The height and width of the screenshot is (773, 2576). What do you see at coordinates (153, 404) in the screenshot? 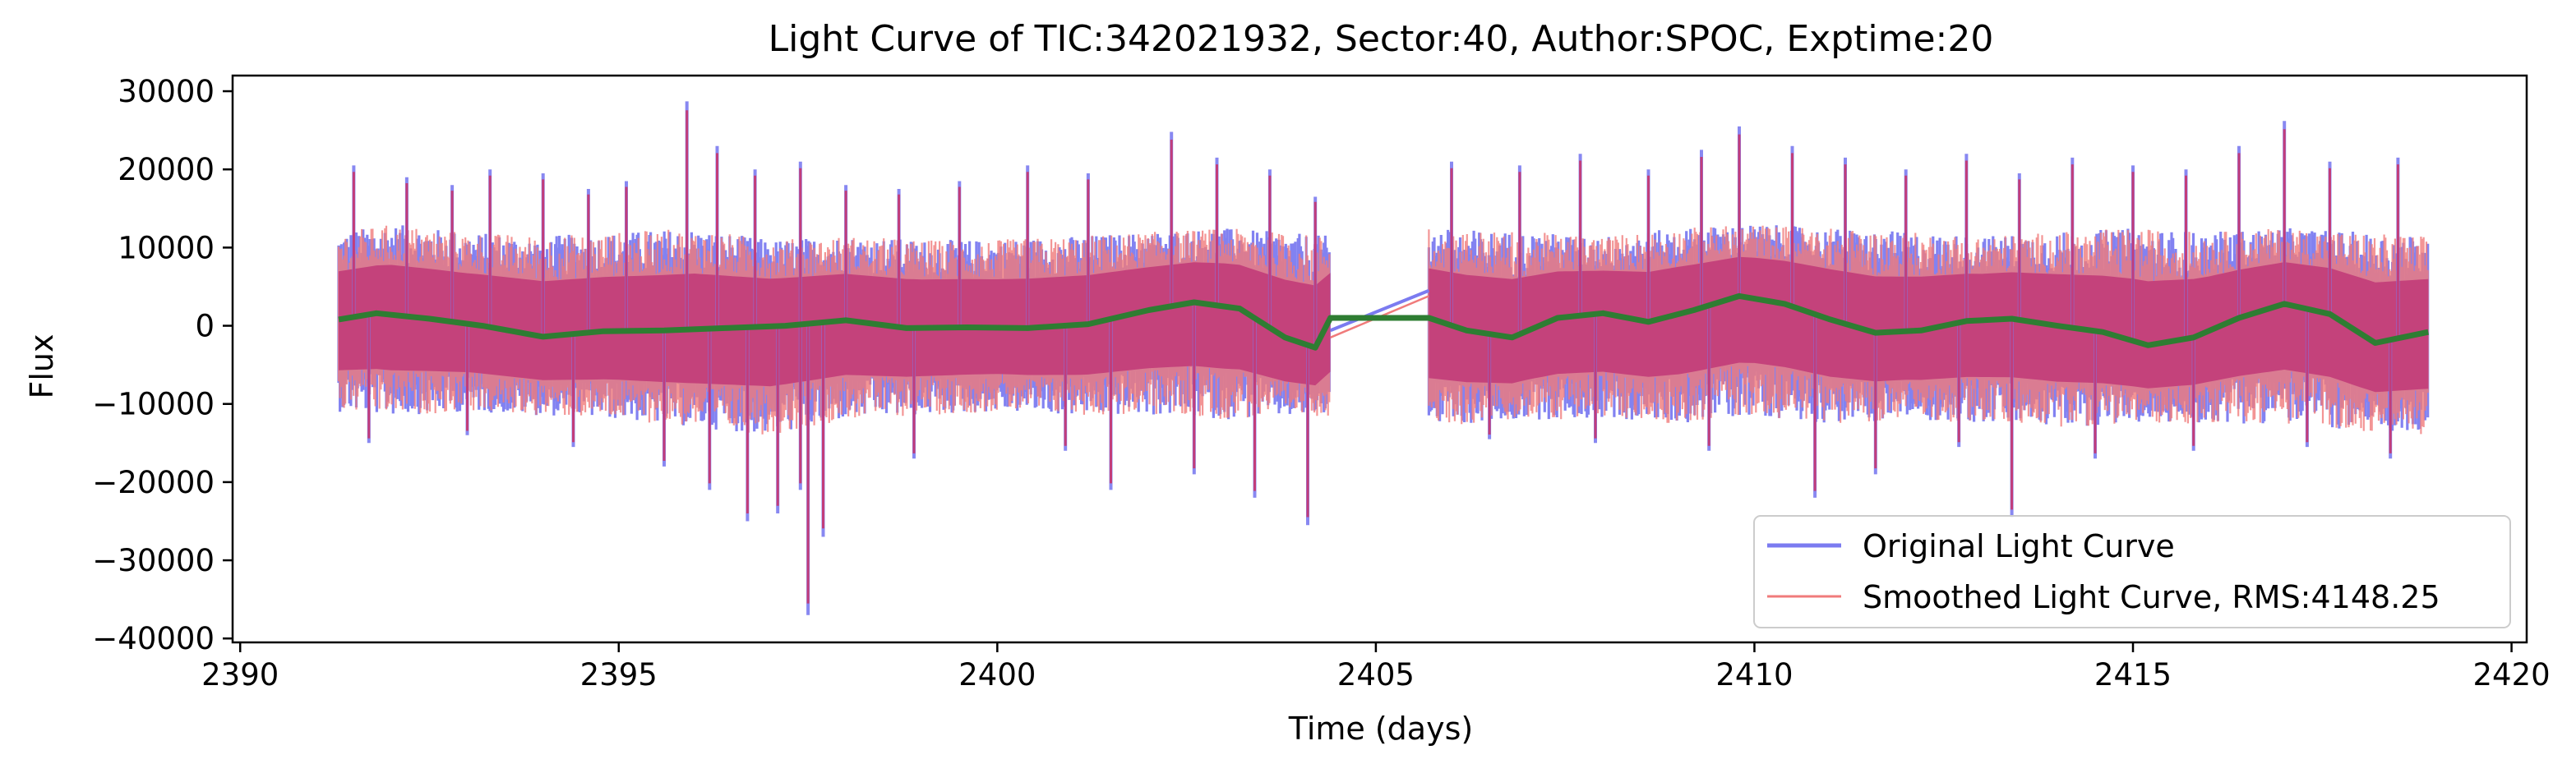
I see `y-tick-label: −10000` at bounding box center [153, 404].